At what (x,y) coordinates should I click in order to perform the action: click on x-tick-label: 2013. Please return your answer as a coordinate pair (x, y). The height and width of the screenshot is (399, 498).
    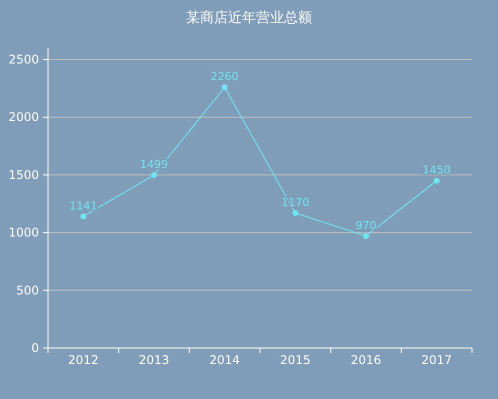
    Looking at the image, I should click on (154, 360).